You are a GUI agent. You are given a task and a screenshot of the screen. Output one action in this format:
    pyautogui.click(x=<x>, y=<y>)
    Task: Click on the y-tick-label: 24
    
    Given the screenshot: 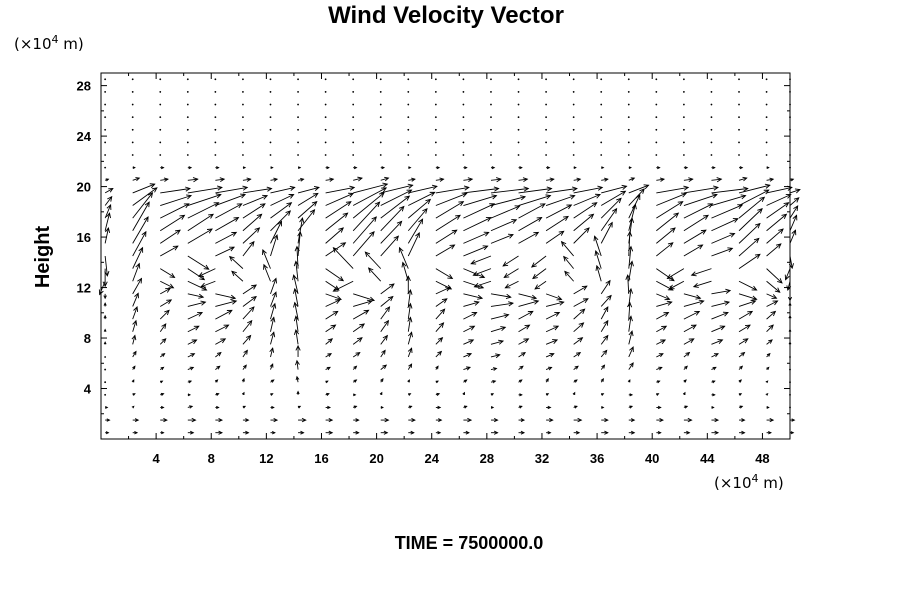 What is the action you would take?
    pyautogui.click(x=84, y=136)
    